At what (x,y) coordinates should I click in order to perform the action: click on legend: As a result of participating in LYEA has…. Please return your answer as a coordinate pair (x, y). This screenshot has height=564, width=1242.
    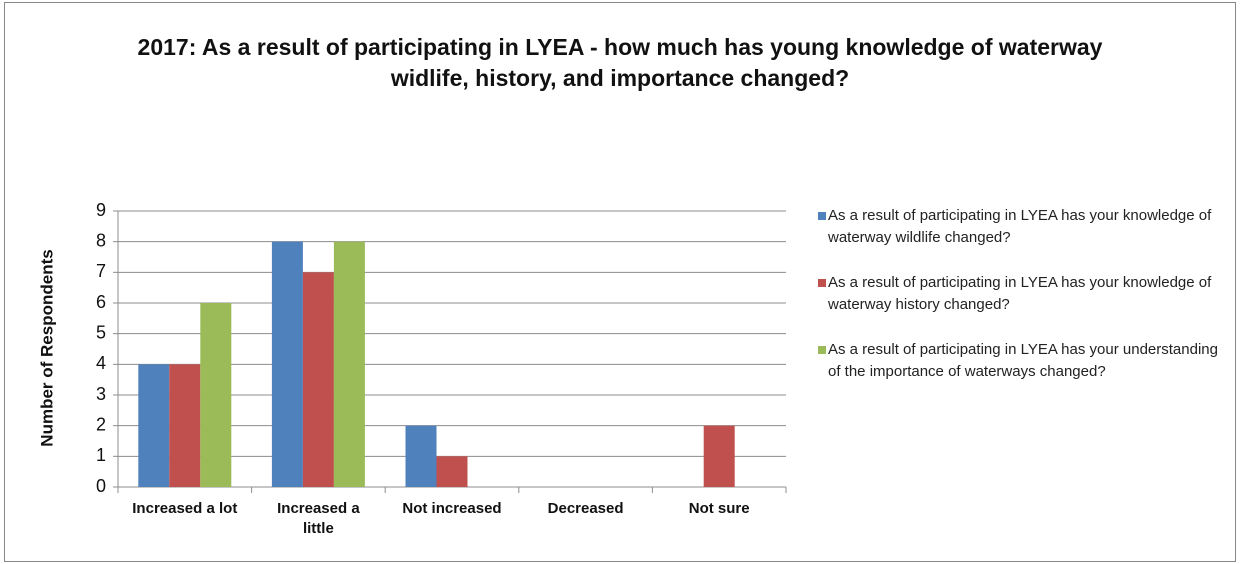
    Looking at the image, I should click on (1024, 305).